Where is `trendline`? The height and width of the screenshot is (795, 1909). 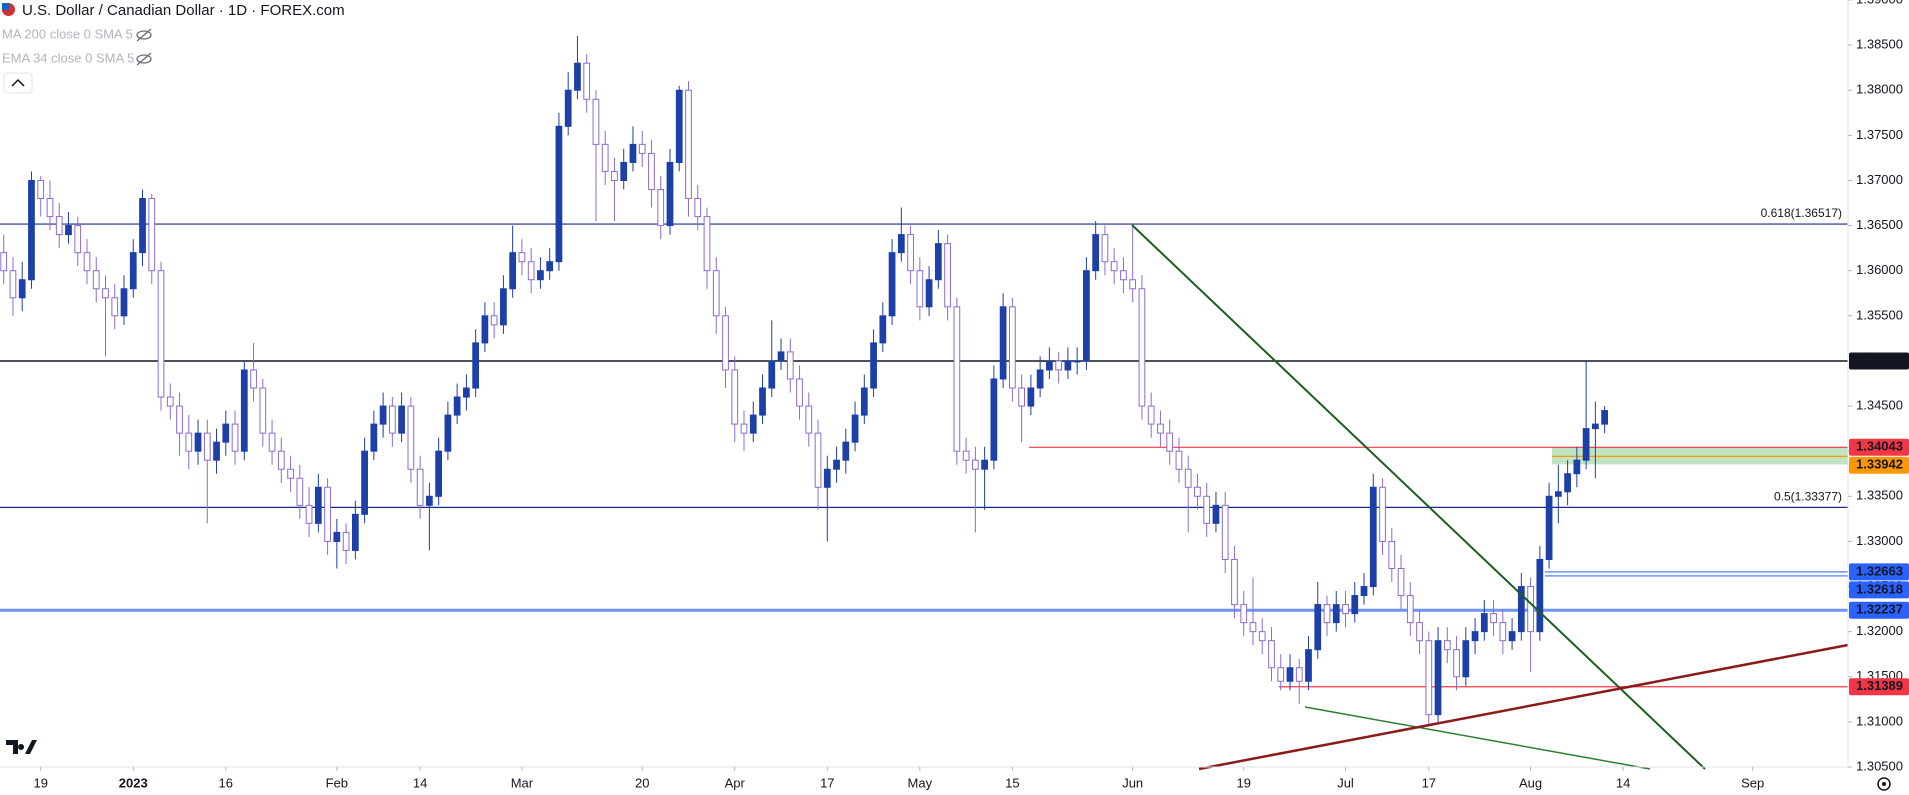 trendline is located at coordinates (1477, 738).